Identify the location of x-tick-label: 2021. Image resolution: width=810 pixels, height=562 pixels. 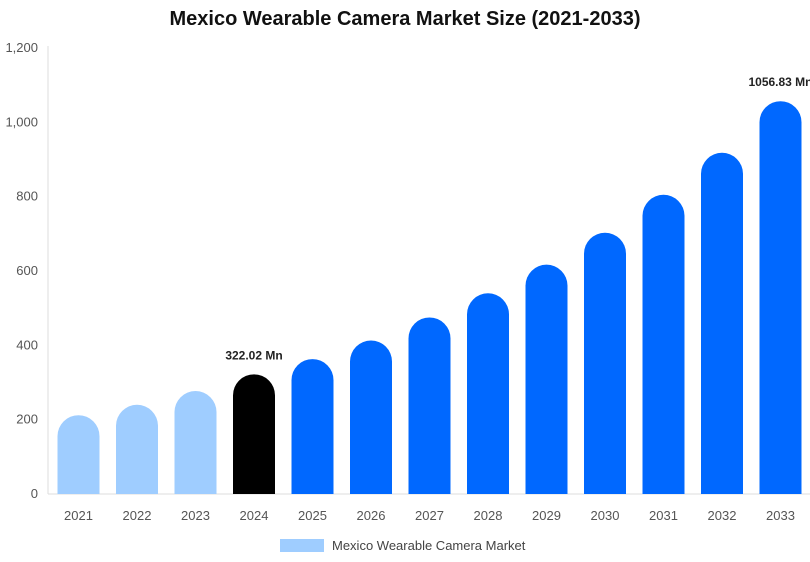
(78, 515).